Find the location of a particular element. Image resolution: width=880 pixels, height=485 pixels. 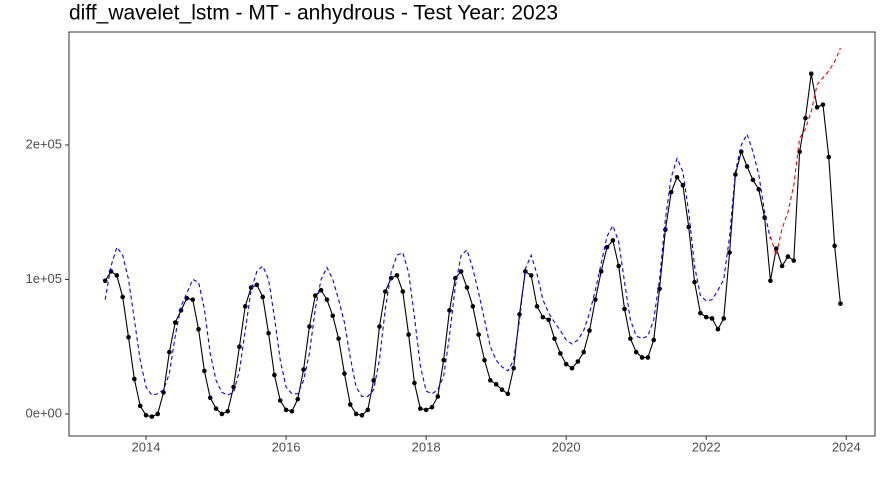

x-tick-label: 2024 is located at coordinates (846, 446).